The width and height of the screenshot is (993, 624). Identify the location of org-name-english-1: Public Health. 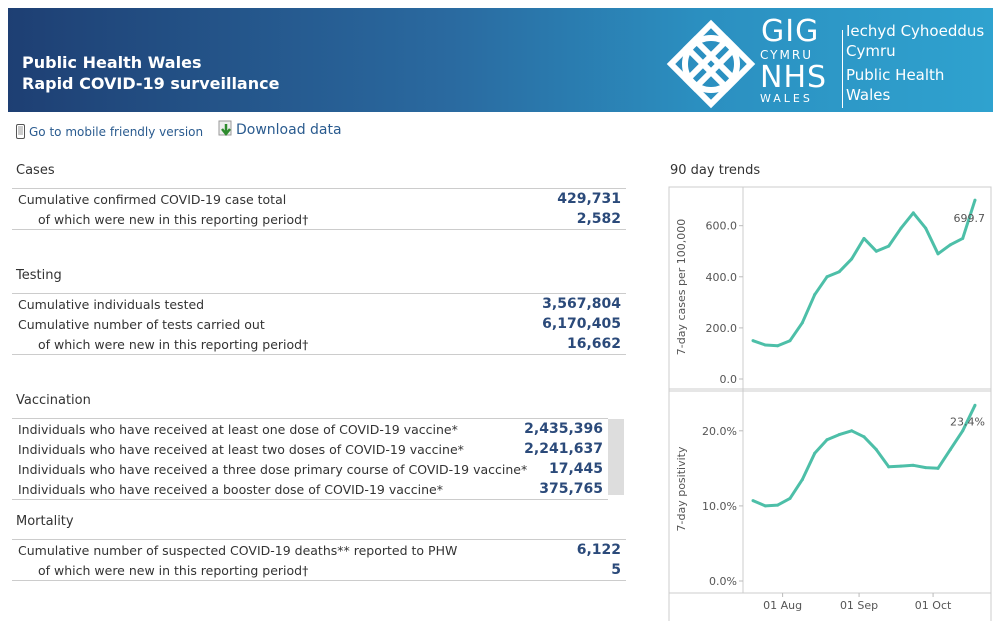
(895, 75).